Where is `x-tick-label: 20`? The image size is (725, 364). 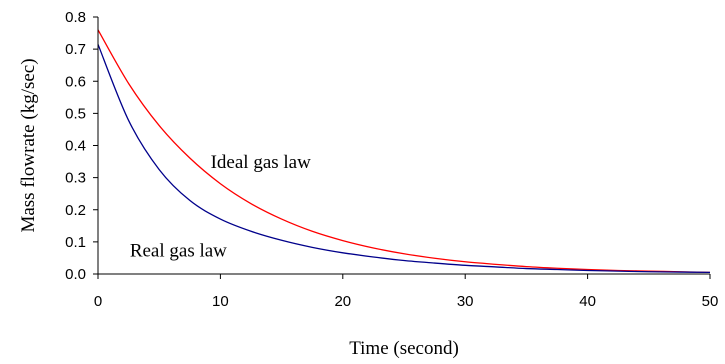 x-tick-label: 20 is located at coordinates (342, 301).